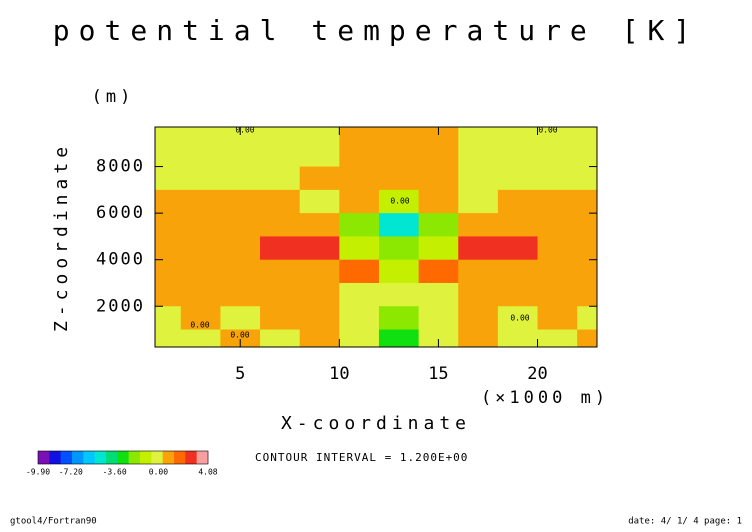 The width and height of the screenshot is (752, 532). I want to click on x-tick-label: 10, so click(339, 374).